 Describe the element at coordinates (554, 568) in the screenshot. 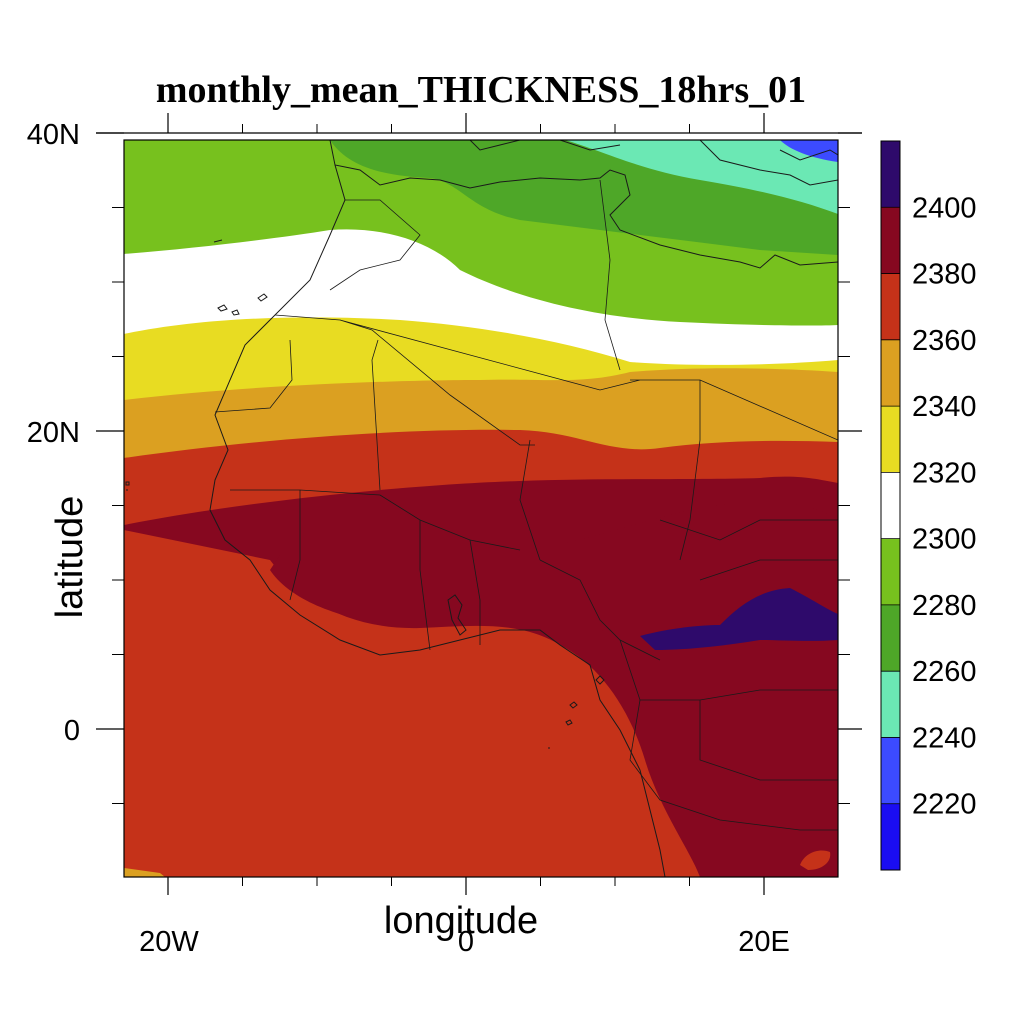

I see `band-2380-2400-core` at that location.